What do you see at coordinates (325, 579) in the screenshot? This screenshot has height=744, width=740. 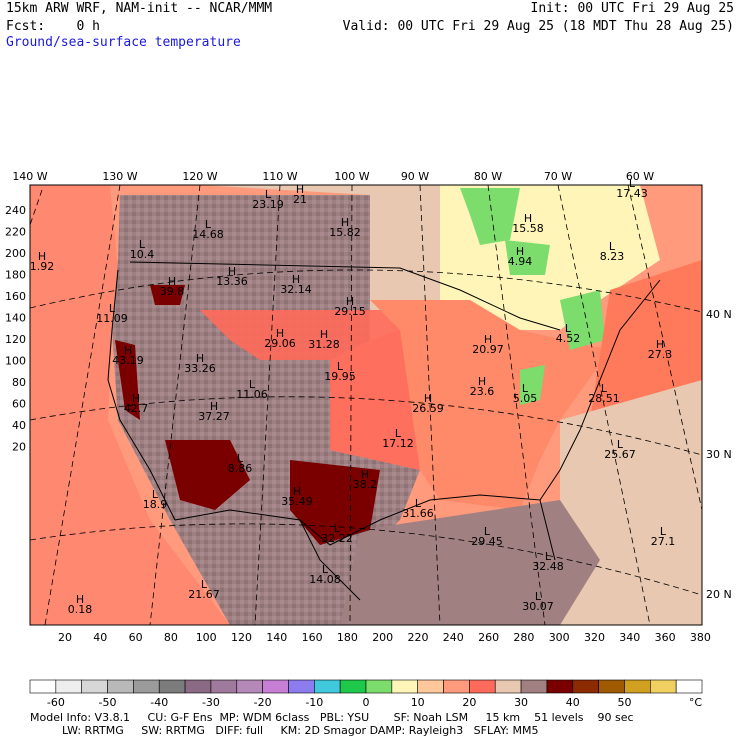 I see `extremum-value: 14.08` at bounding box center [325, 579].